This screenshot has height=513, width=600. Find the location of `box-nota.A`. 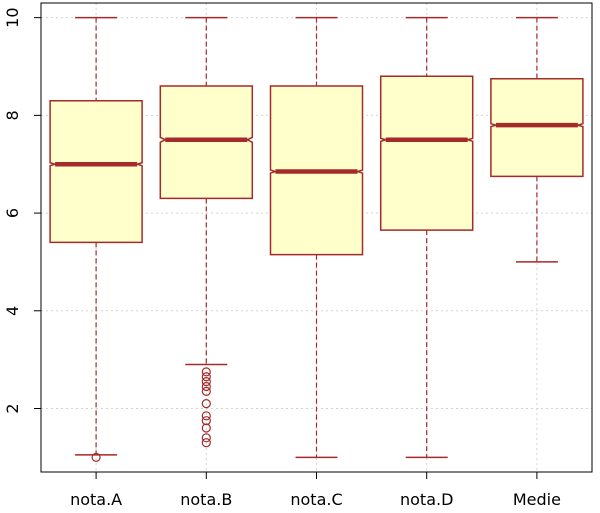

box-nota.A is located at coordinates (96, 239).